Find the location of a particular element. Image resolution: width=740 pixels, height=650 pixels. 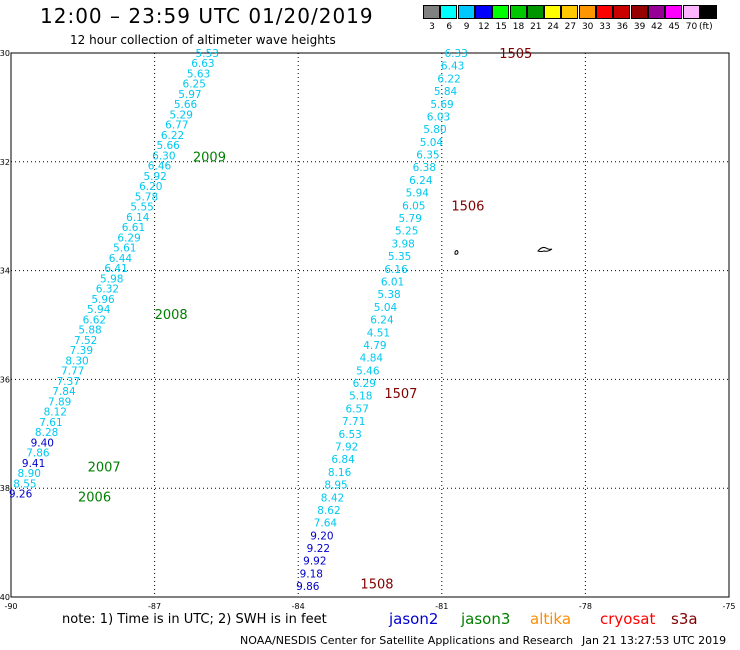

wave-height-value: 6.20 is located at coordinates (150, 187).